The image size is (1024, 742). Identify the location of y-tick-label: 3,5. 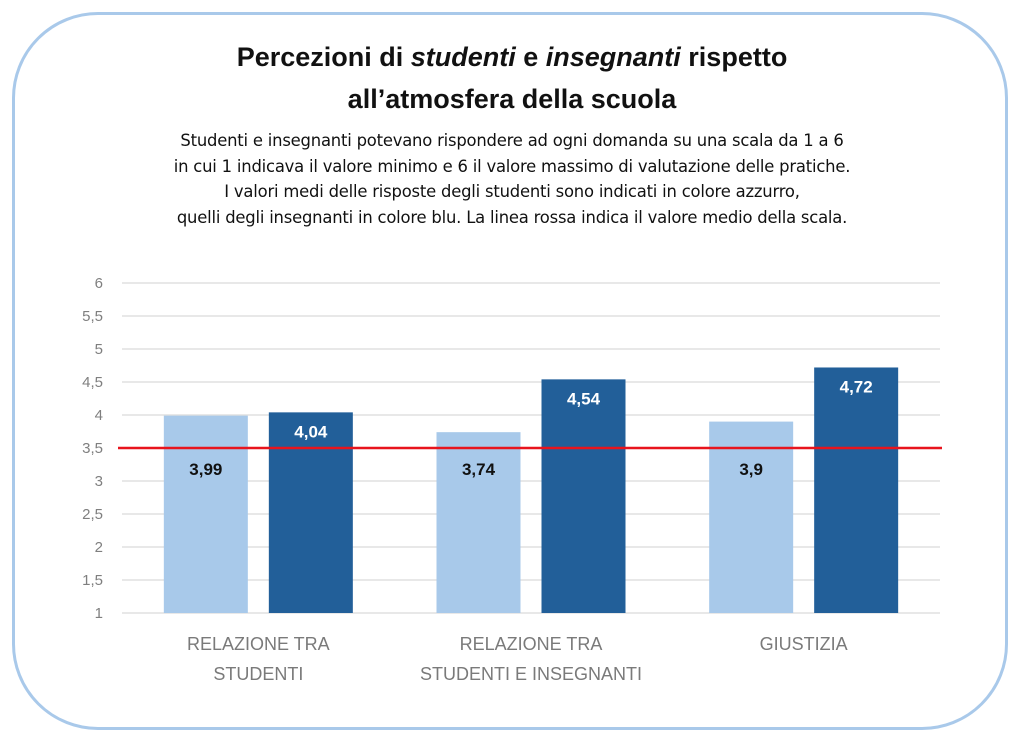
(92, 448).